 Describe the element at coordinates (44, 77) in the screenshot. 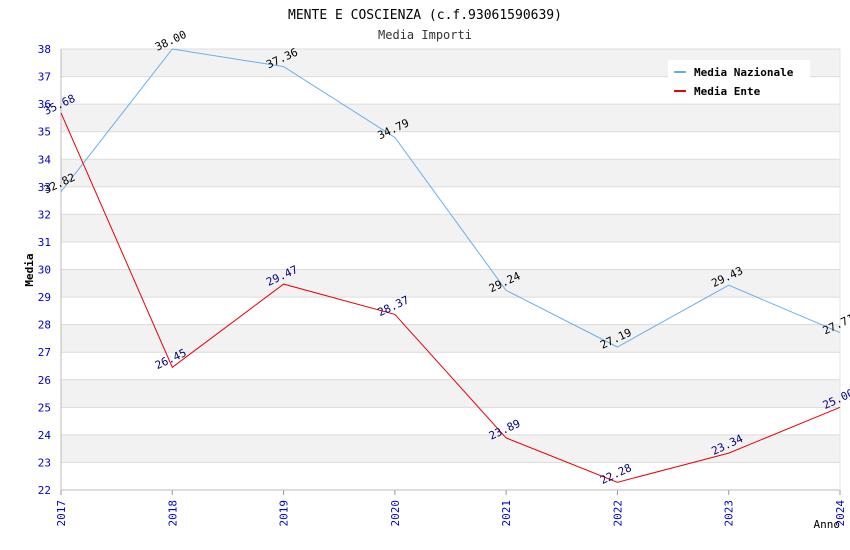

I see `y-tick-label: 37` at that location.